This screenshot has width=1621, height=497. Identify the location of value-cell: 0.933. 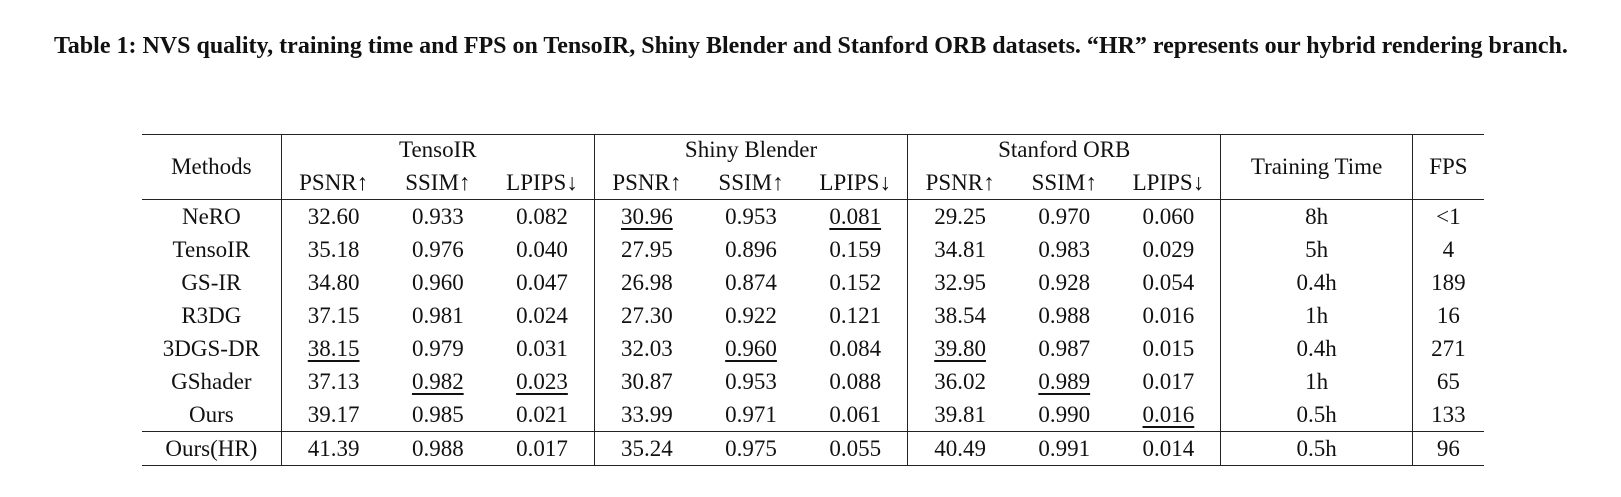
(437, 216).